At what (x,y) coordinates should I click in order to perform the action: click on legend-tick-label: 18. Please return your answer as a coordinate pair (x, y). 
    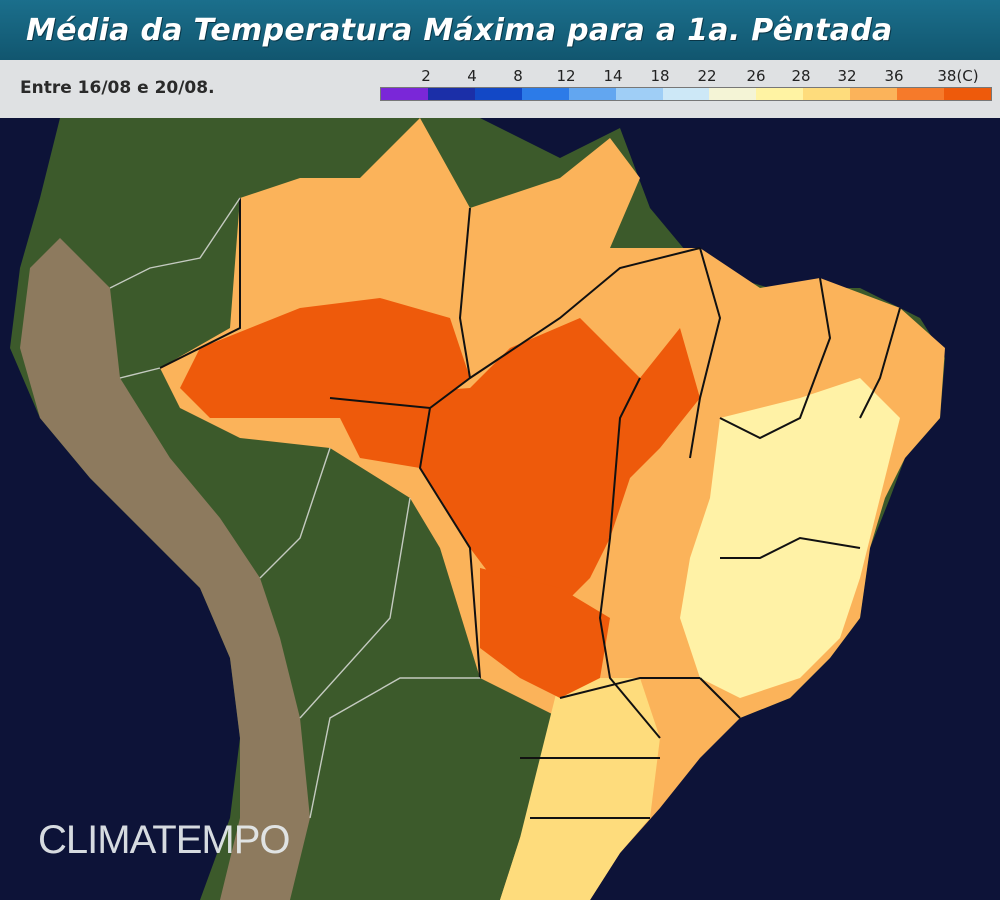
    Looking at the image, I should click on (660, 76).